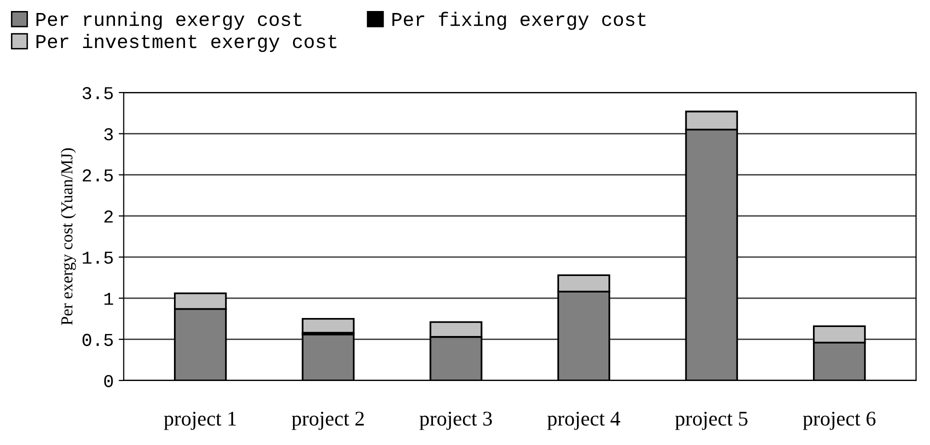 The height and width of the screenshot is (445, 930). Describe the element at coordinates (519, 21) in the screenshot. I see `legend-label: Per fixing exergy cost` at that location.